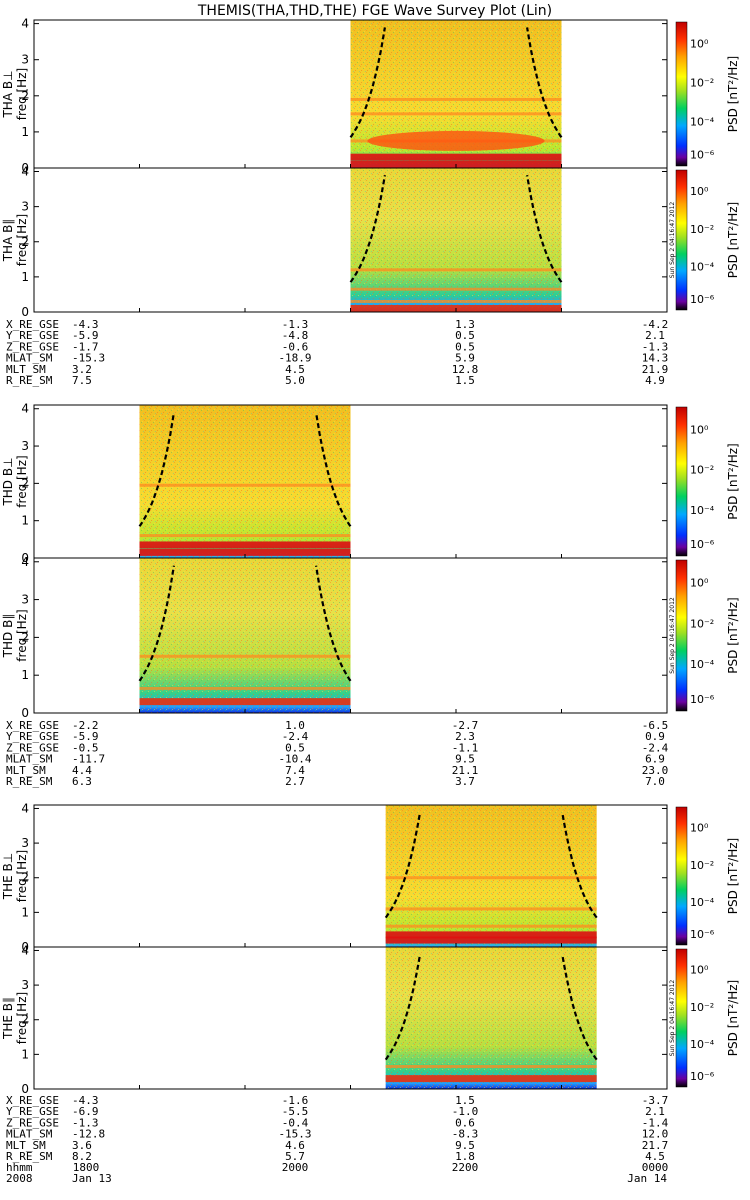  What do you see at coordinates (8, 241) in the screenshot?
I see `panel-component-label: THA B∥` at bounding box center [8, 241].